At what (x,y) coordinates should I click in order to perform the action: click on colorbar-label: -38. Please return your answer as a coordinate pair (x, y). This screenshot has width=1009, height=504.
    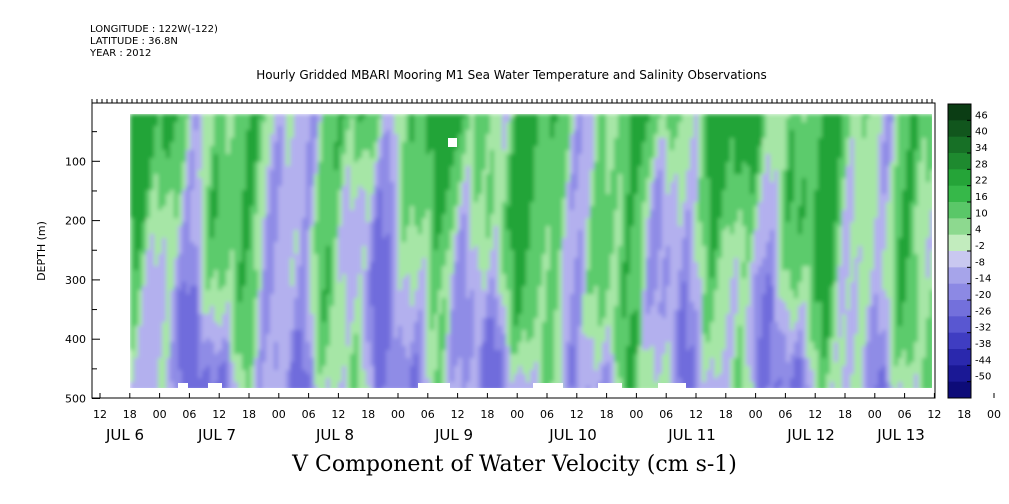
    Looking at the image, I should click on (983, 344).